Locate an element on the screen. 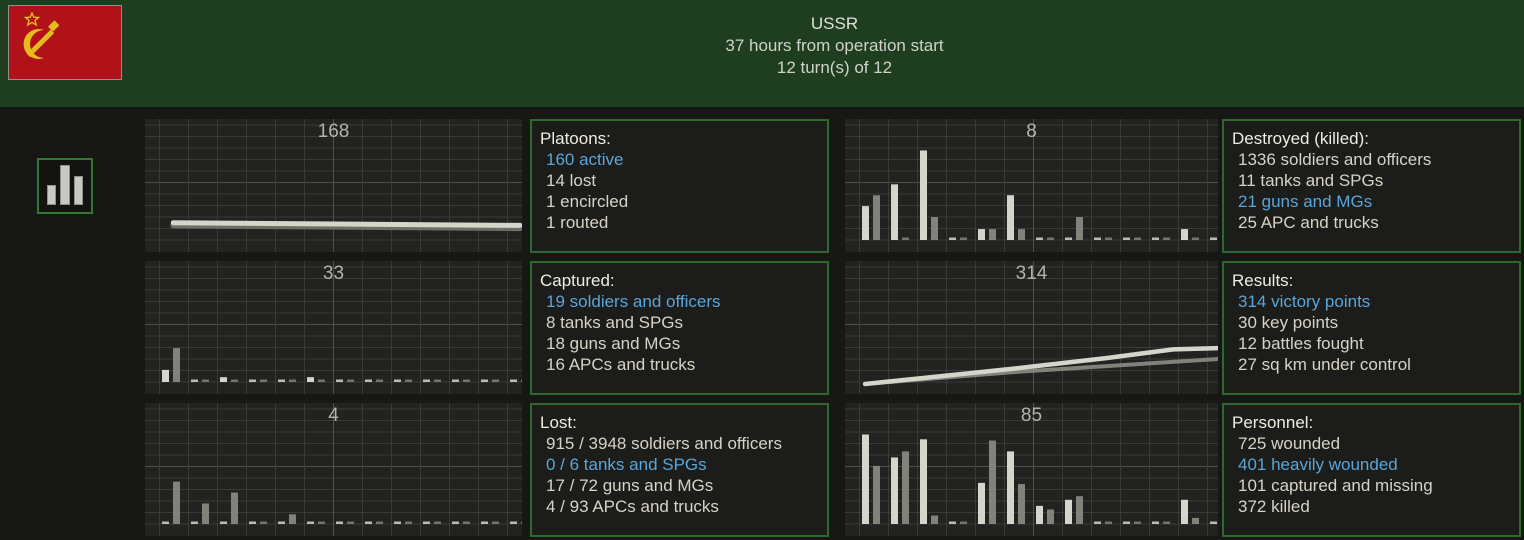 The image size is (1524, 540). turn-counter-label: 12 turn(s) of 12 is located at coordinates (834, 67).